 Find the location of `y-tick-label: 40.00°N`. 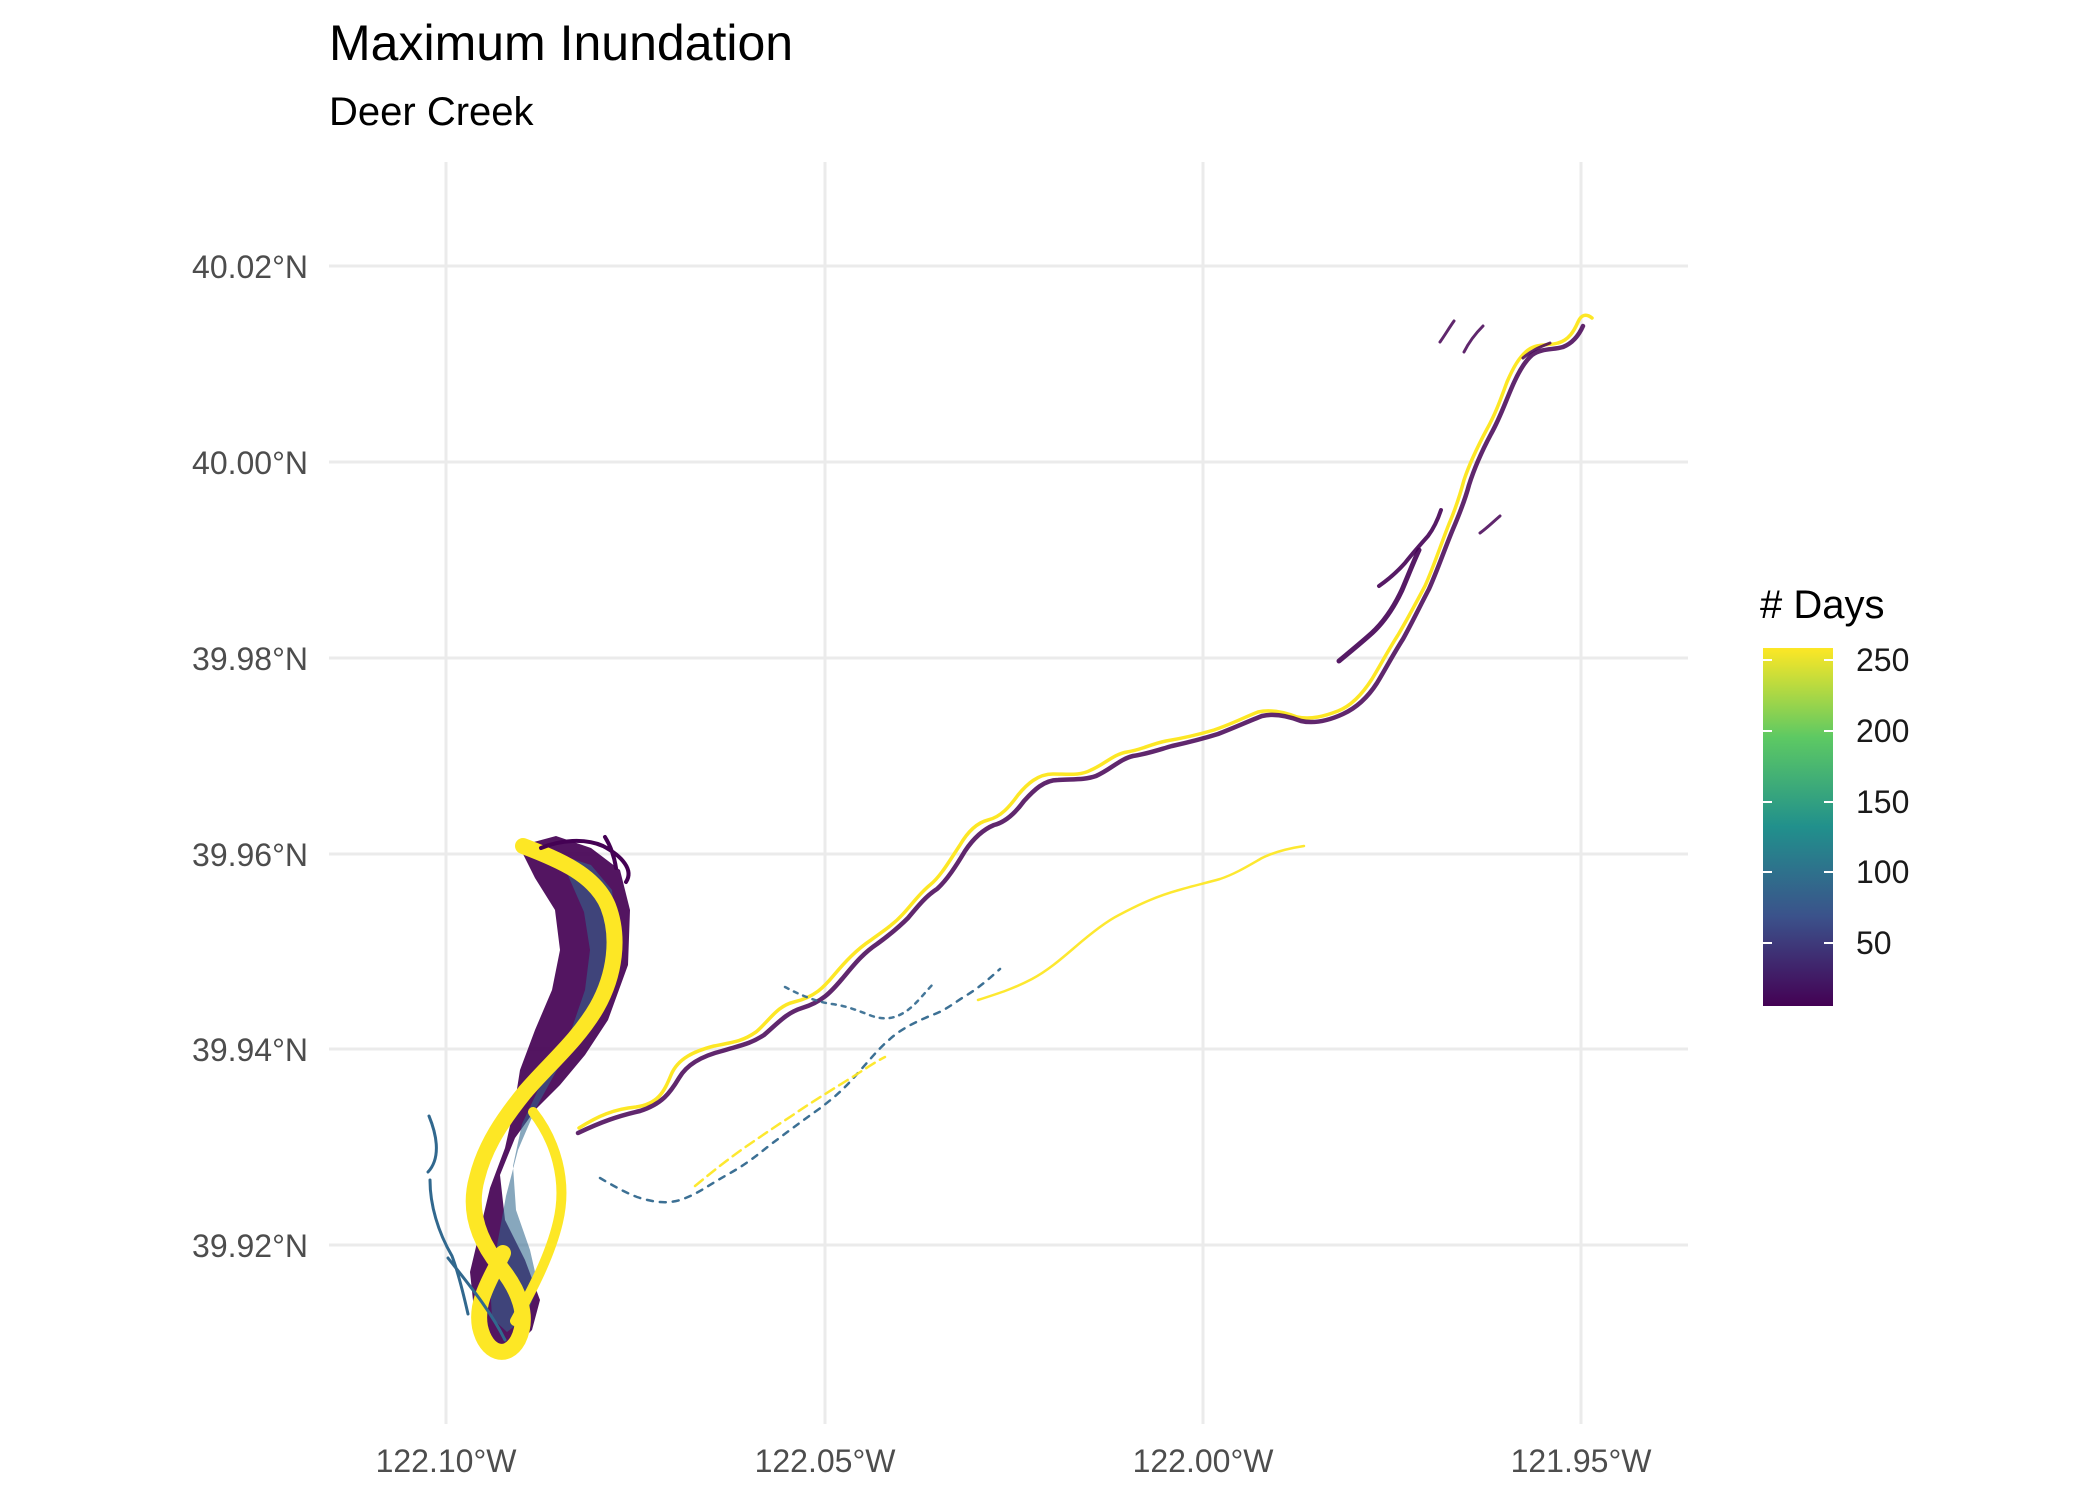

y-tick-label: 40.00°N is located at coordinates (250, 463).